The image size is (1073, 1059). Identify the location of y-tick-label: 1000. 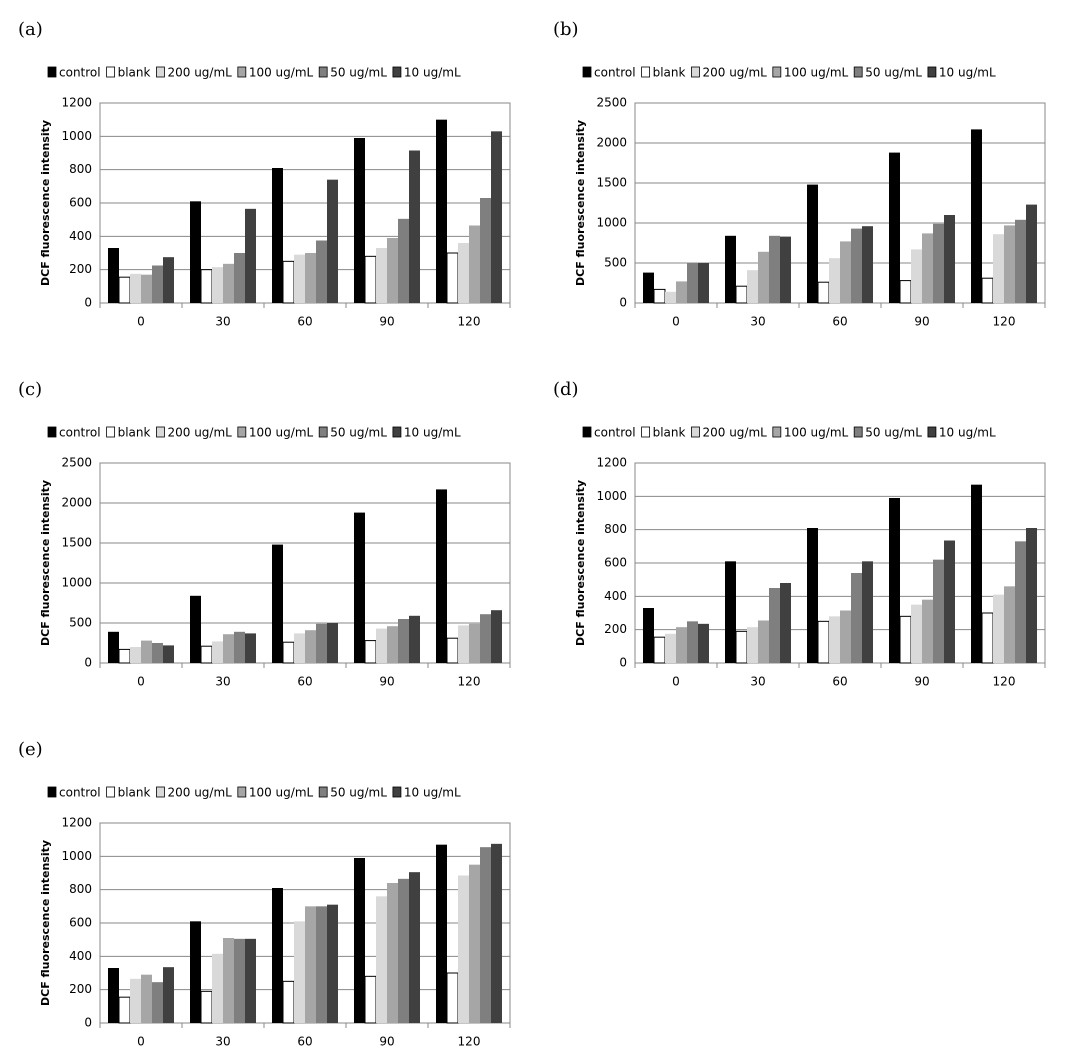
(76, 856).